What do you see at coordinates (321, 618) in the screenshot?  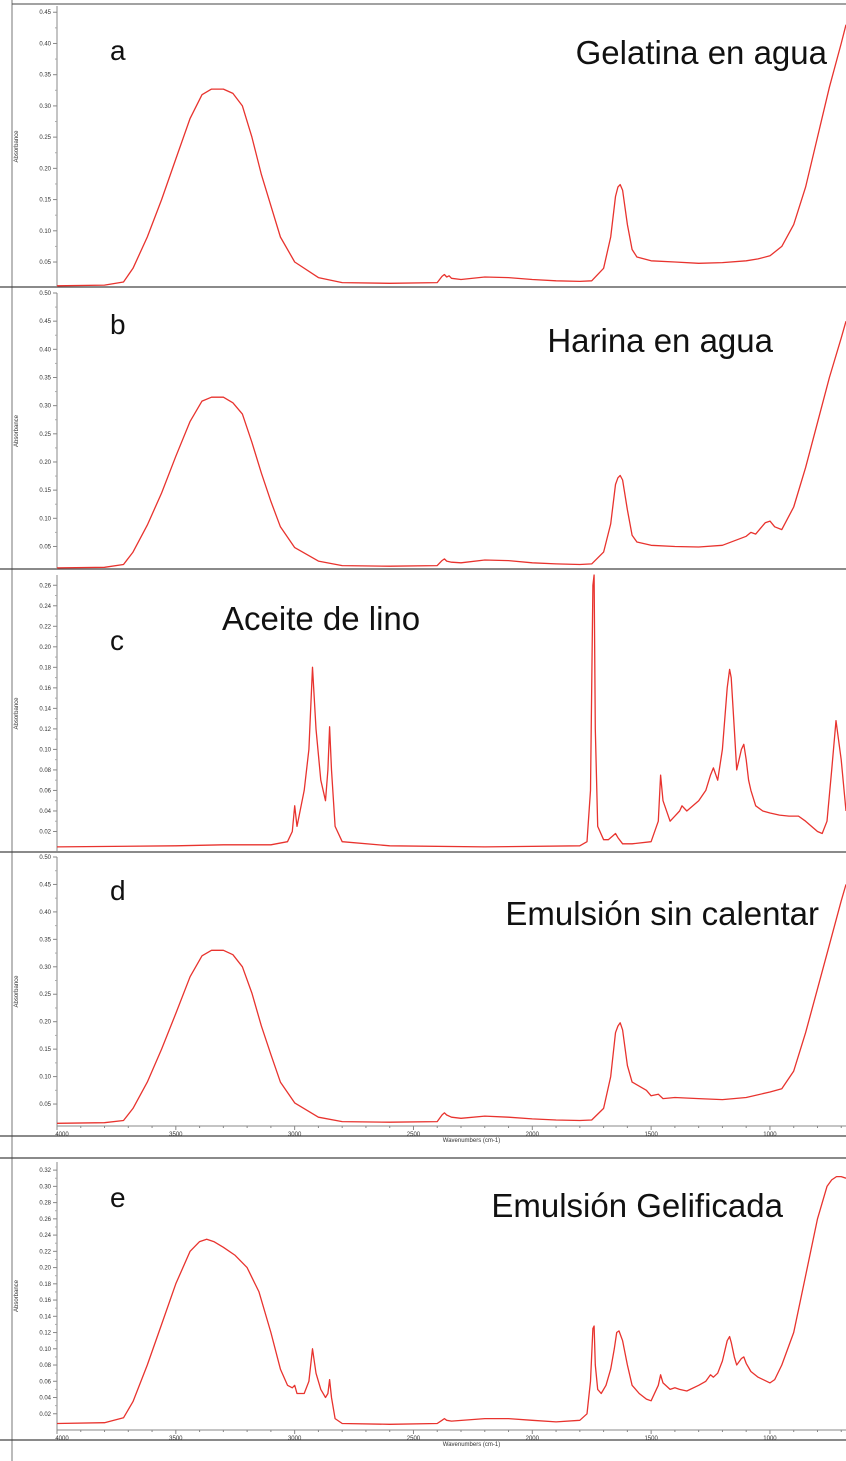 I see `panel-annotation: Aceite de lino` at bounding box center [321, 618].